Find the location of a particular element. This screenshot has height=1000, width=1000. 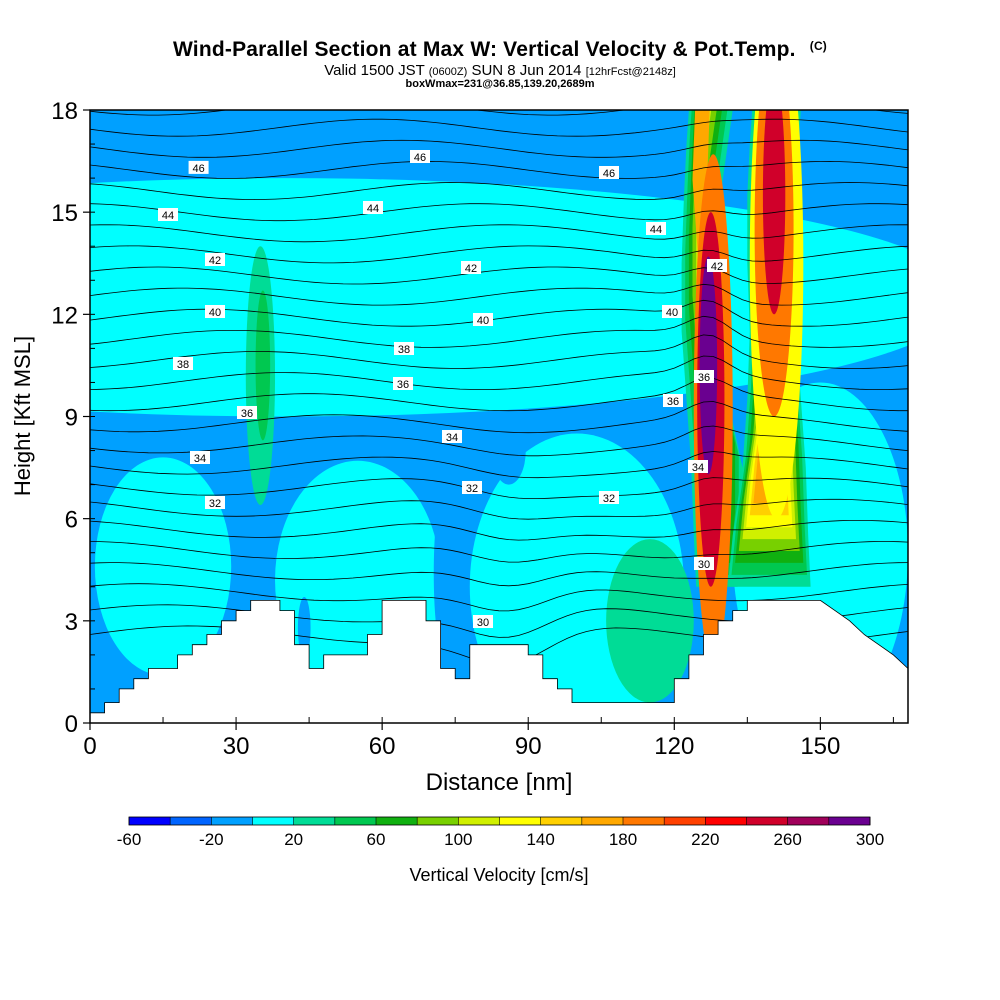

y-tick-label: 6 is located at coordinates (71, 520).